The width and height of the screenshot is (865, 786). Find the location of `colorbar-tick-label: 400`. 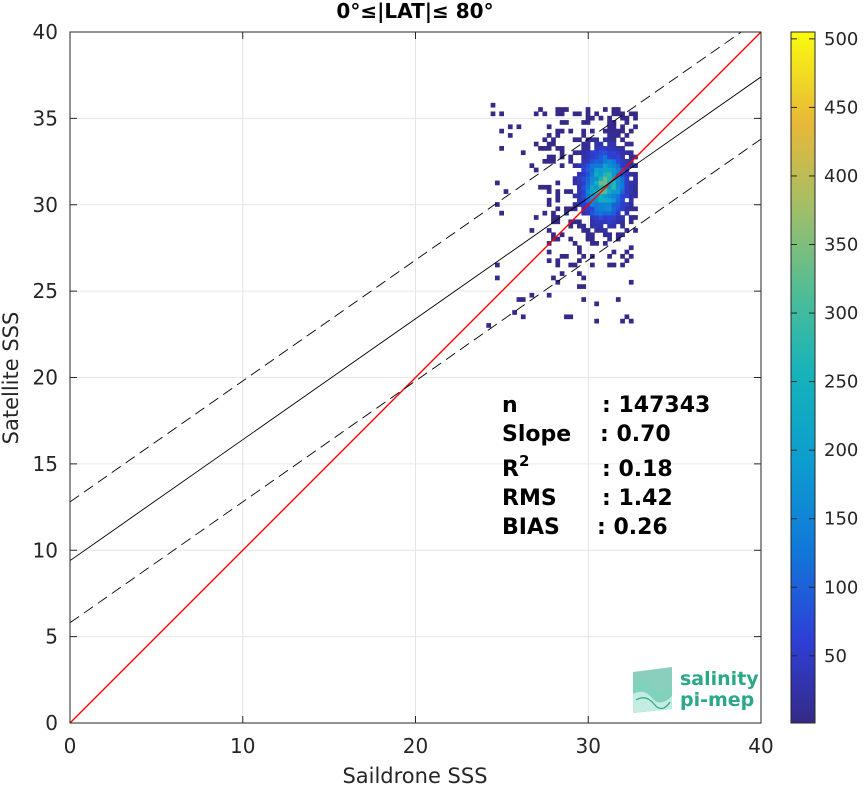

colorbar-tick-label: 400 is located at coordinates (841, 176).